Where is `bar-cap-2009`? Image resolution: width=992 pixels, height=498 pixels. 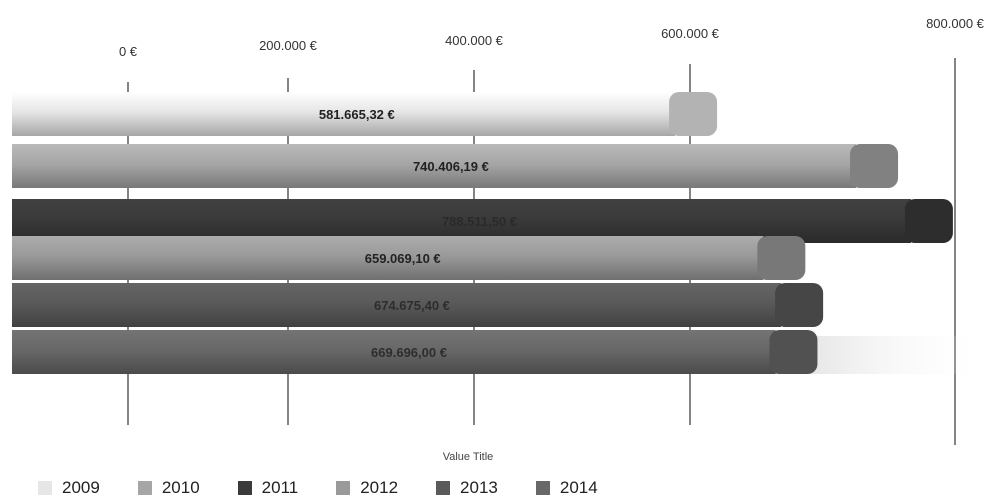
bar-cap-2009 is located at coordinates (693, 114).